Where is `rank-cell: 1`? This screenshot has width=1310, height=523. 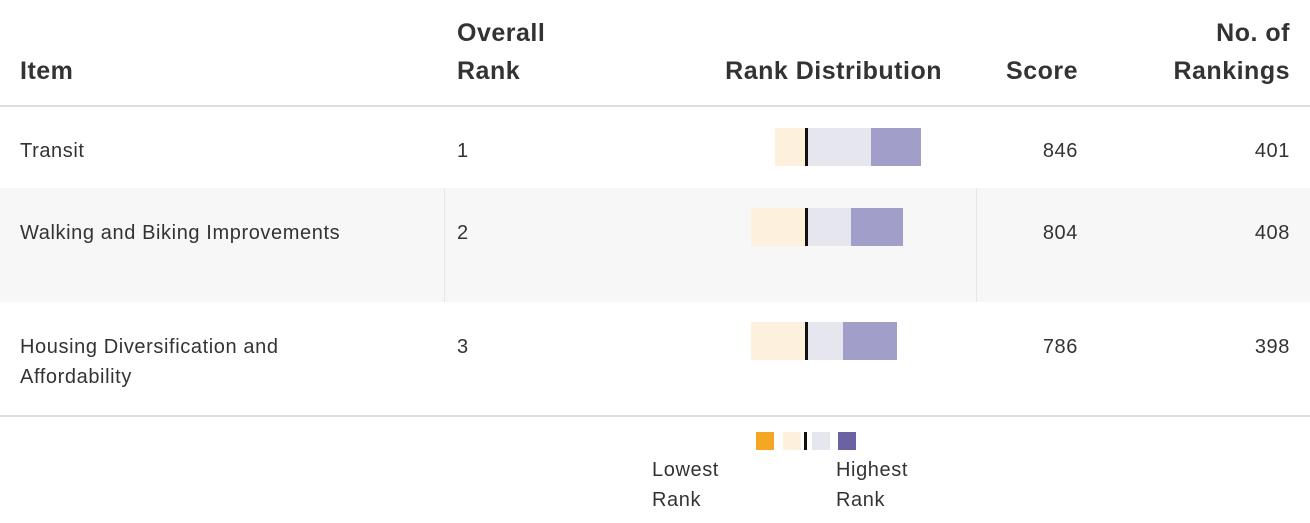 rank-cell: 1 is located at coordinates (463, 151).